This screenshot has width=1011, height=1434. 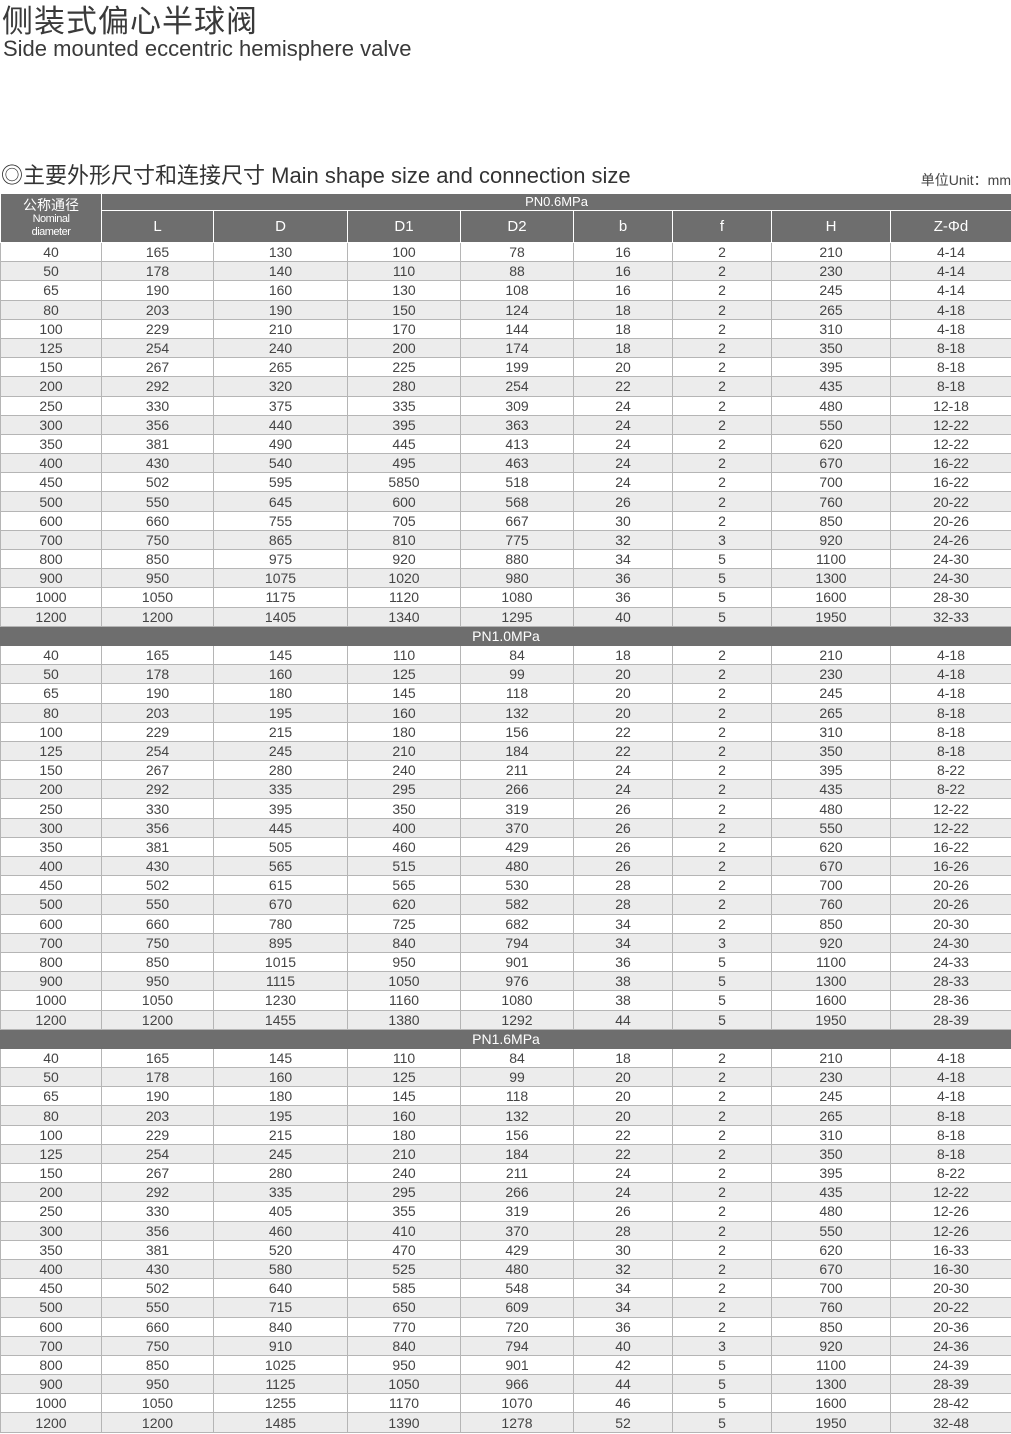 What do you see at coordinates (51, 1134) in the screenshot?
I see `table-cell: 100` at bounding box center [51, 1134].